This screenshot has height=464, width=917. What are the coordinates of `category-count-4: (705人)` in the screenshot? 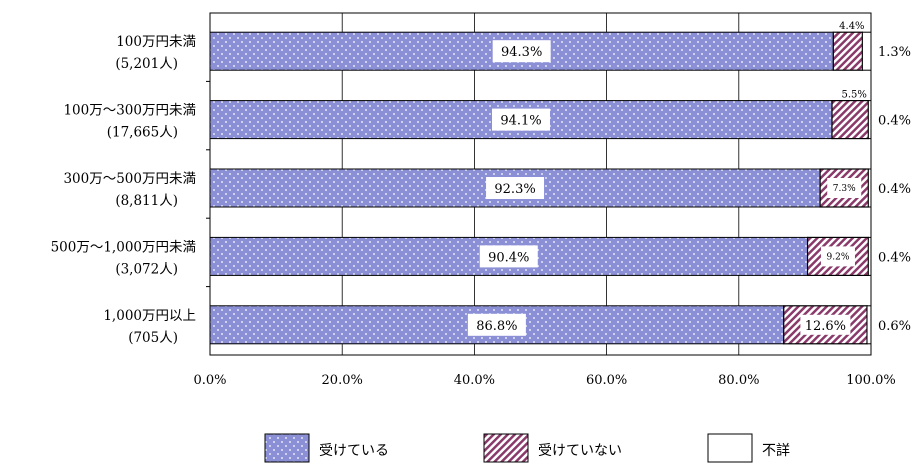 It's located at (153, 338).